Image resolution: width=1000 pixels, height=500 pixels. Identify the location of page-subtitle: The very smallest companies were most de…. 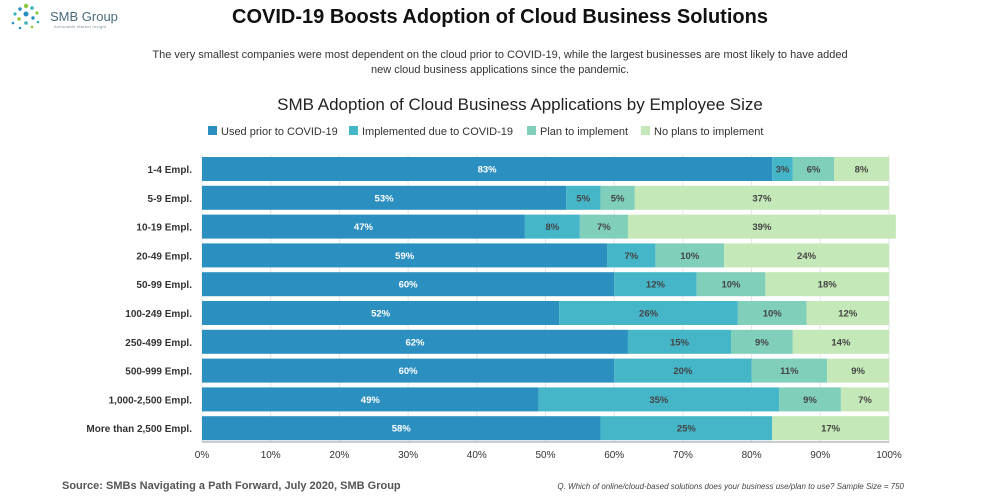
(500, 62).